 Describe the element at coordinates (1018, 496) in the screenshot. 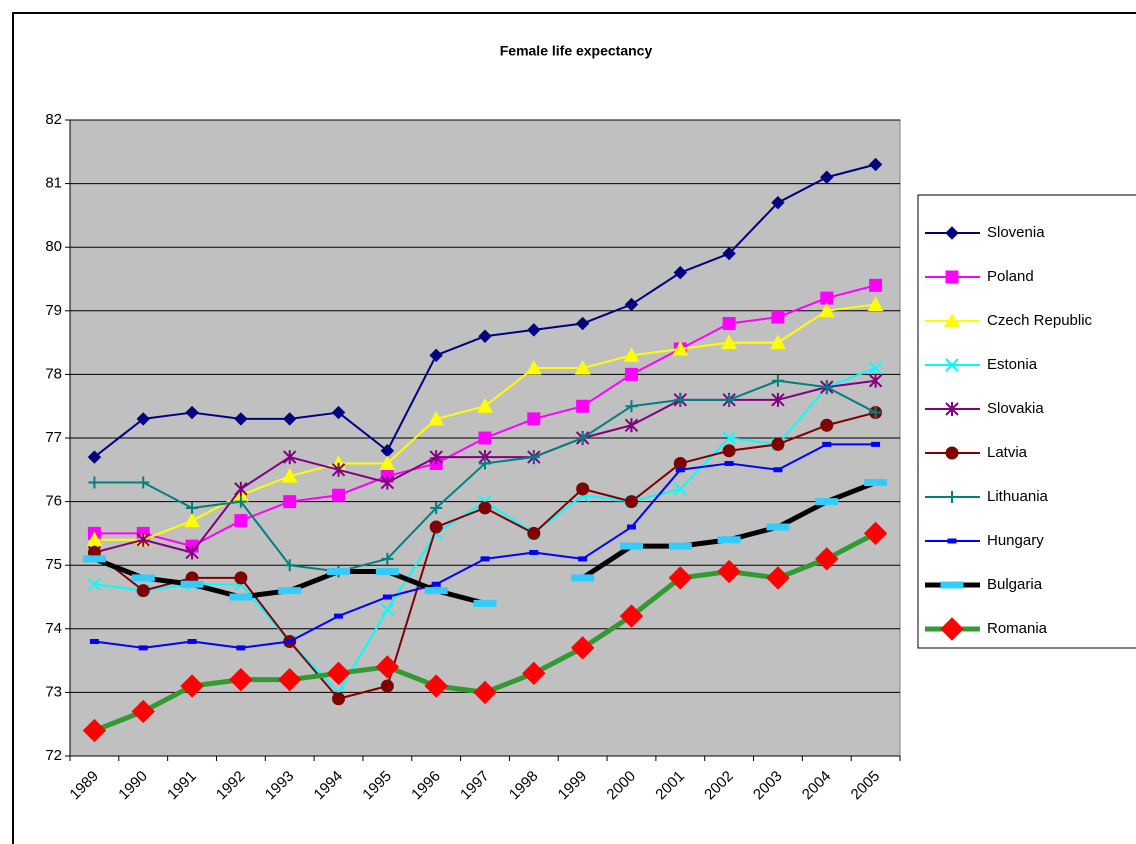

I see `legend-label: Lithuania` at that location.